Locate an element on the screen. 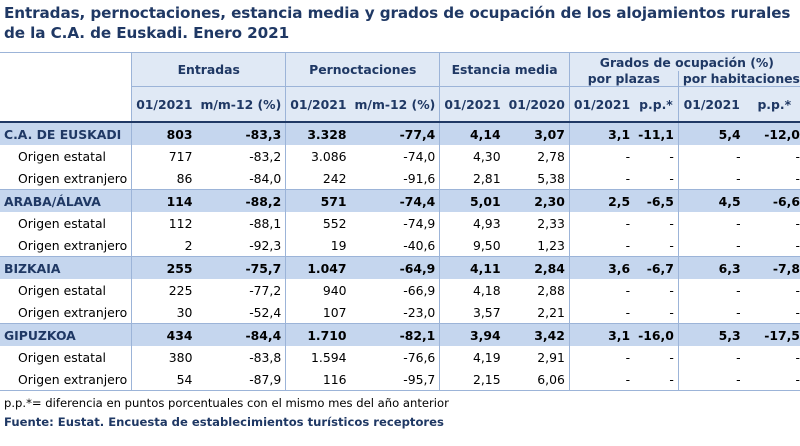 This screenshot has width=800, height=446. row-label: C.A. DE EUSKADI is located at coordinates (66, 133).